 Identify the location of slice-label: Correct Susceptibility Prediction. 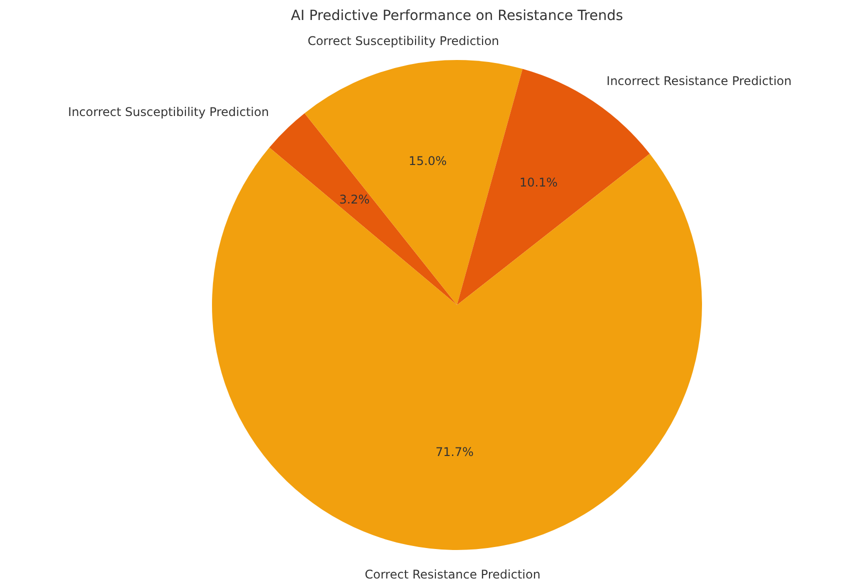
(404, 41).